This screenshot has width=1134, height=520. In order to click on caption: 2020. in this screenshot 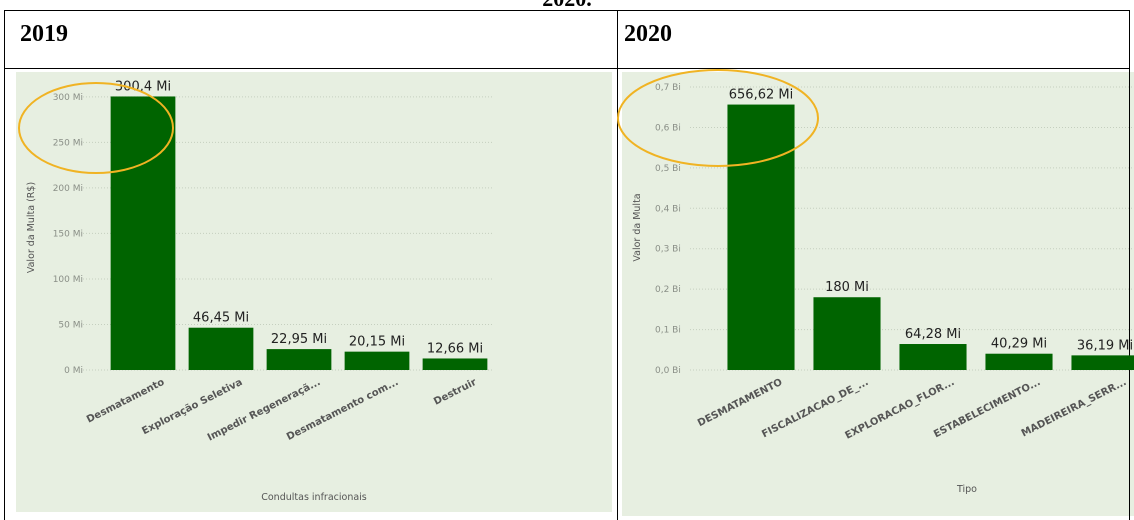, I will do `click(567, 5)`.